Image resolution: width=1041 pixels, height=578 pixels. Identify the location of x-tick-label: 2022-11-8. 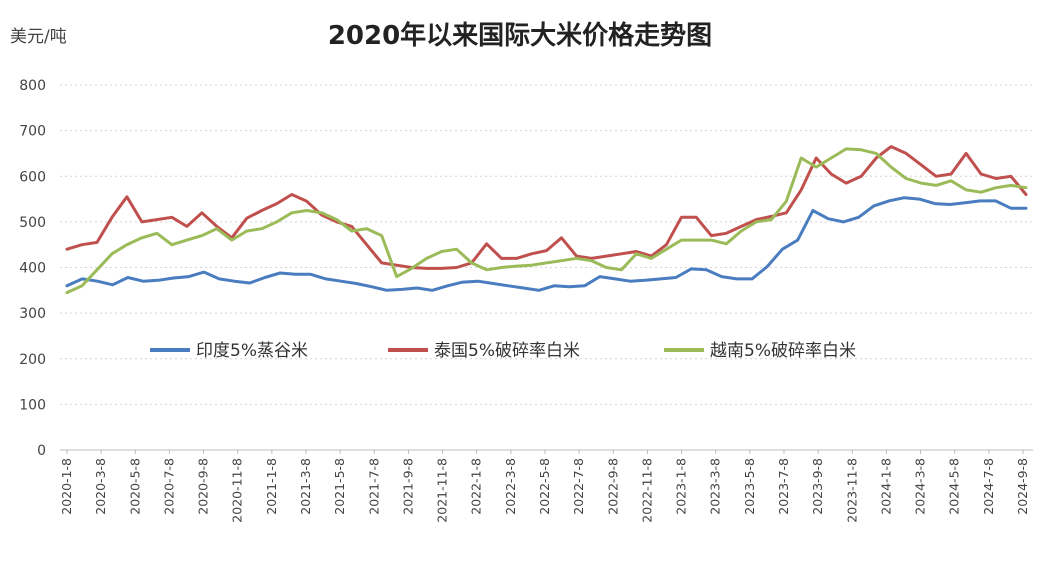
(646, 490).